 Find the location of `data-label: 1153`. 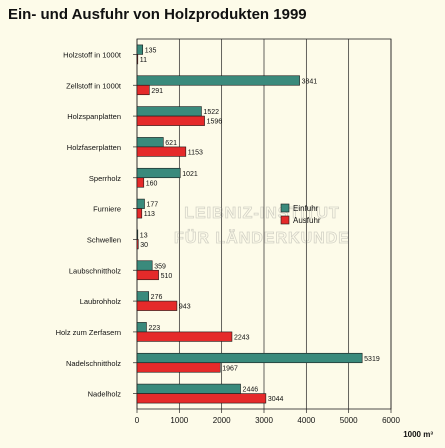

data-label: 1153 is located at coordinates (195, 152).